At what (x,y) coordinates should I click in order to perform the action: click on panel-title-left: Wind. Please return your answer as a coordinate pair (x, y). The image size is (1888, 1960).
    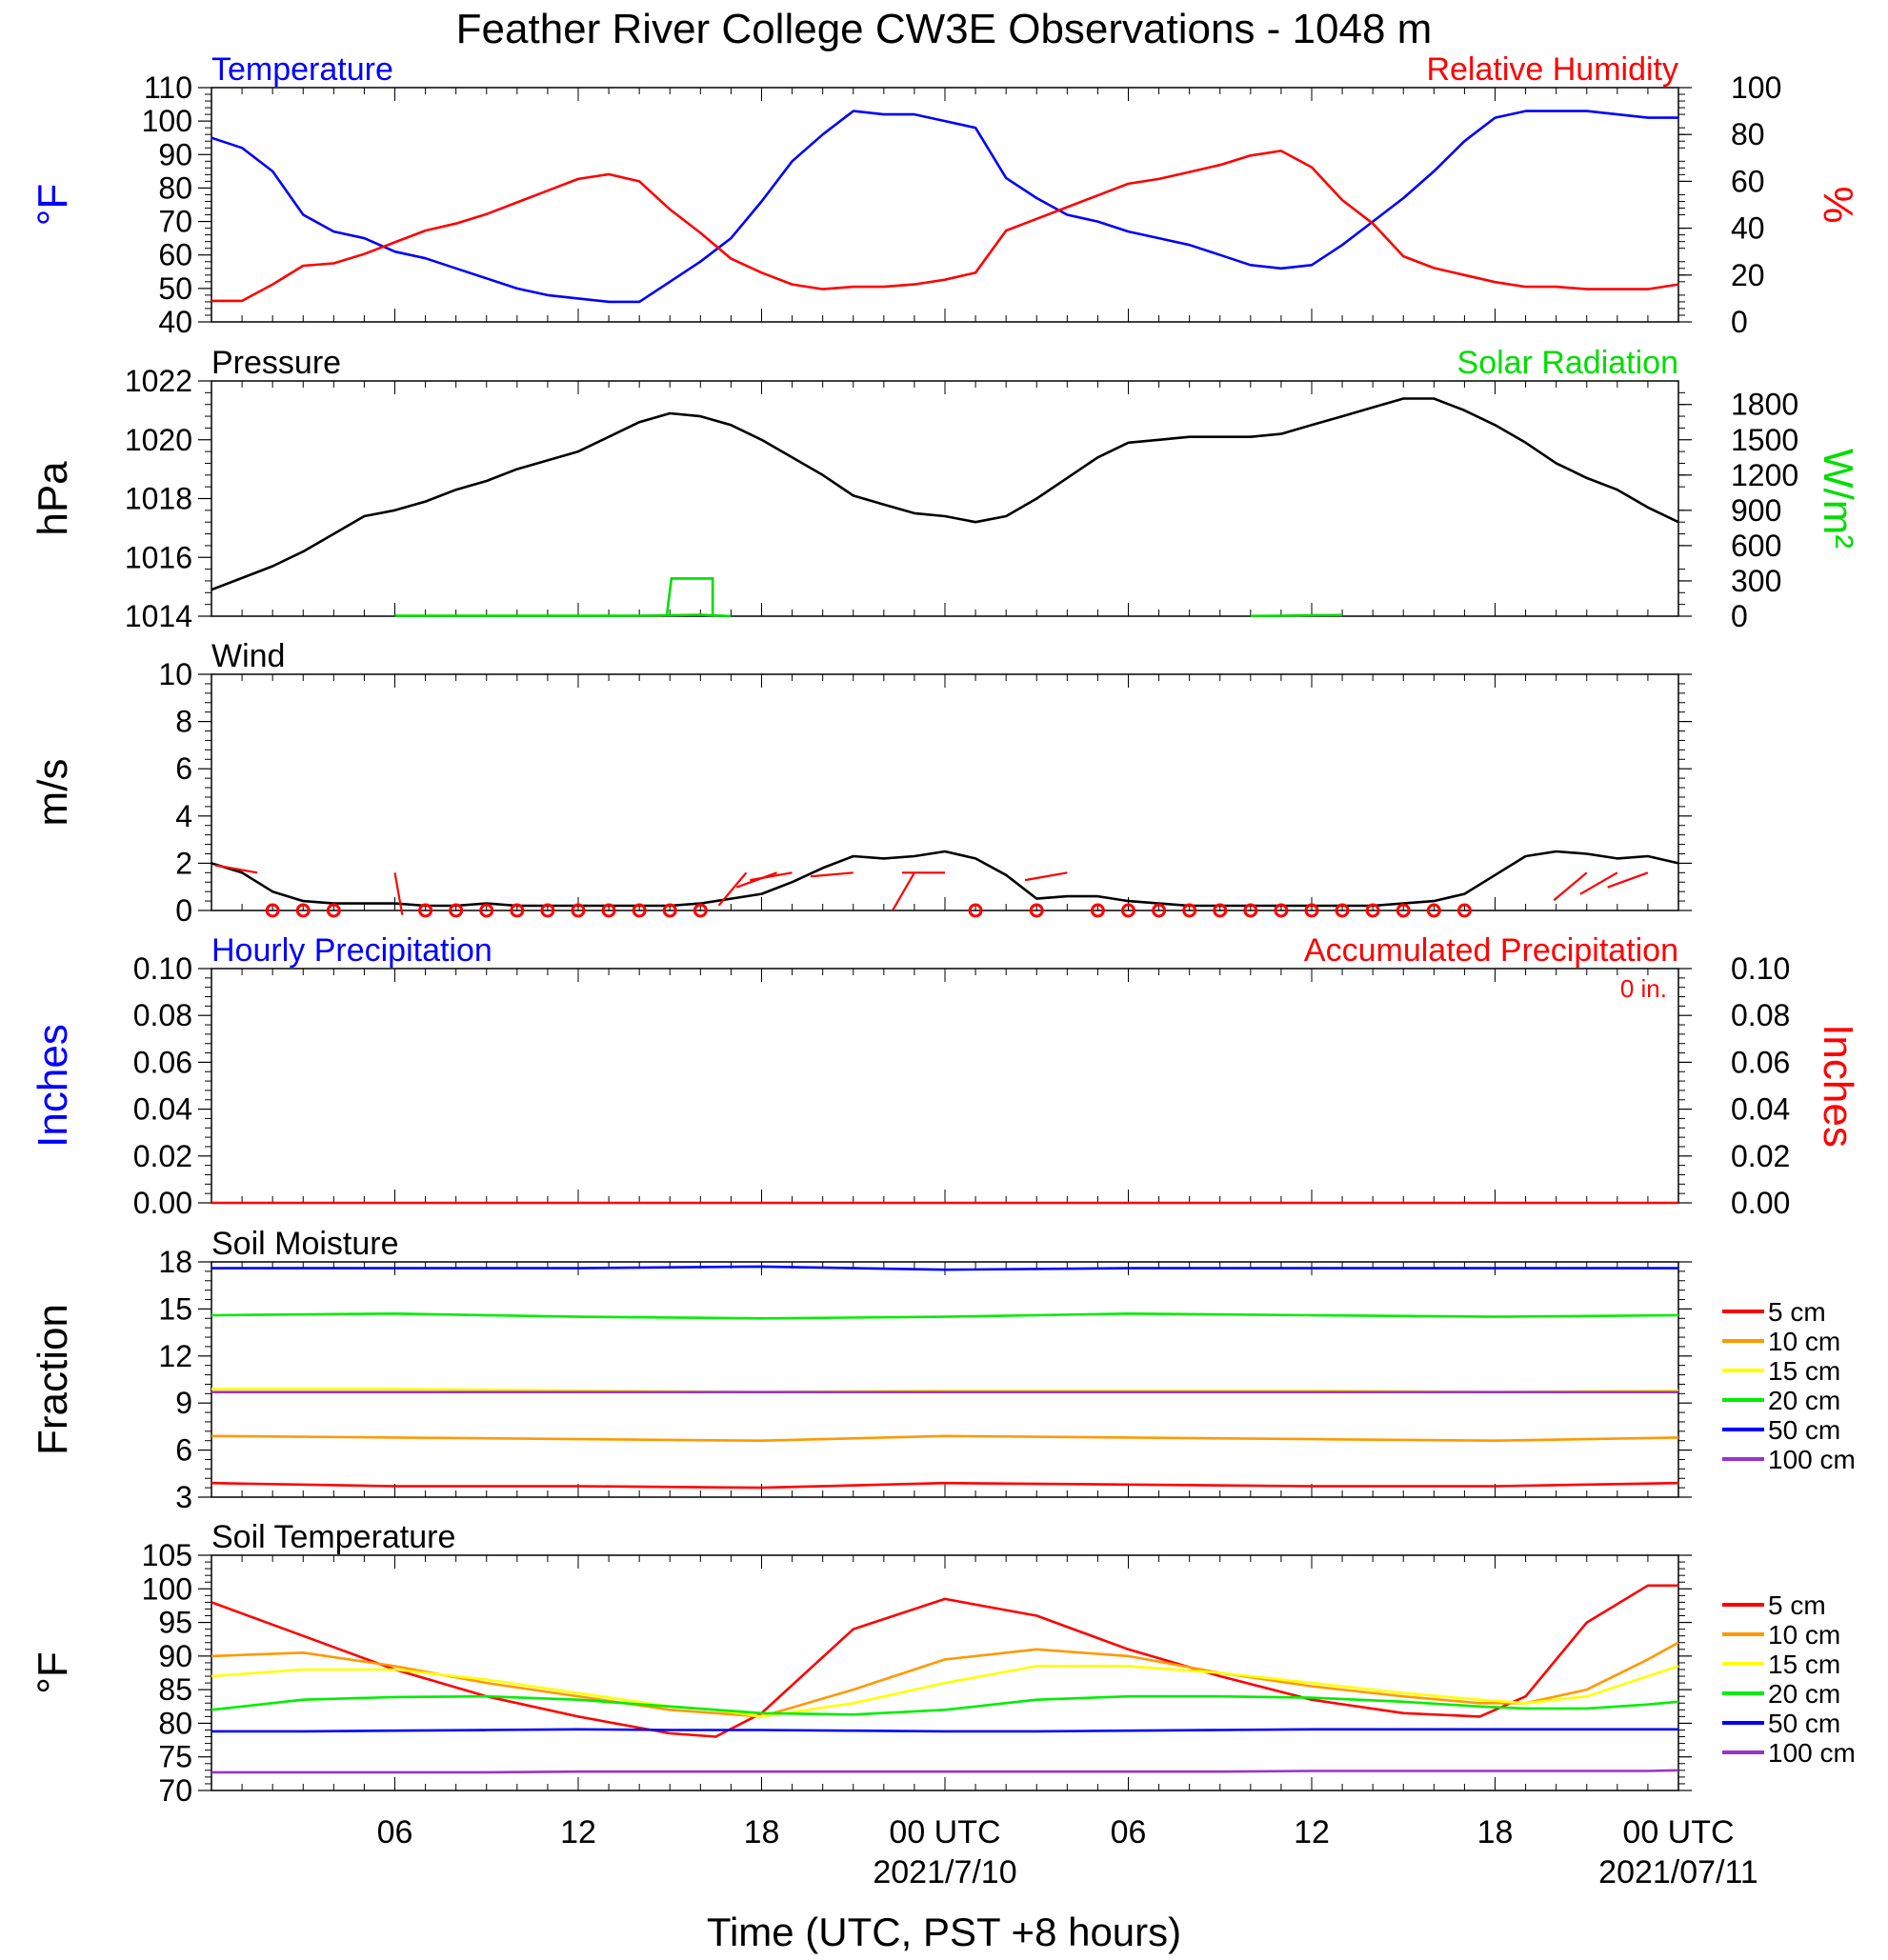
    Looking at the image, I should click on (248, 656).